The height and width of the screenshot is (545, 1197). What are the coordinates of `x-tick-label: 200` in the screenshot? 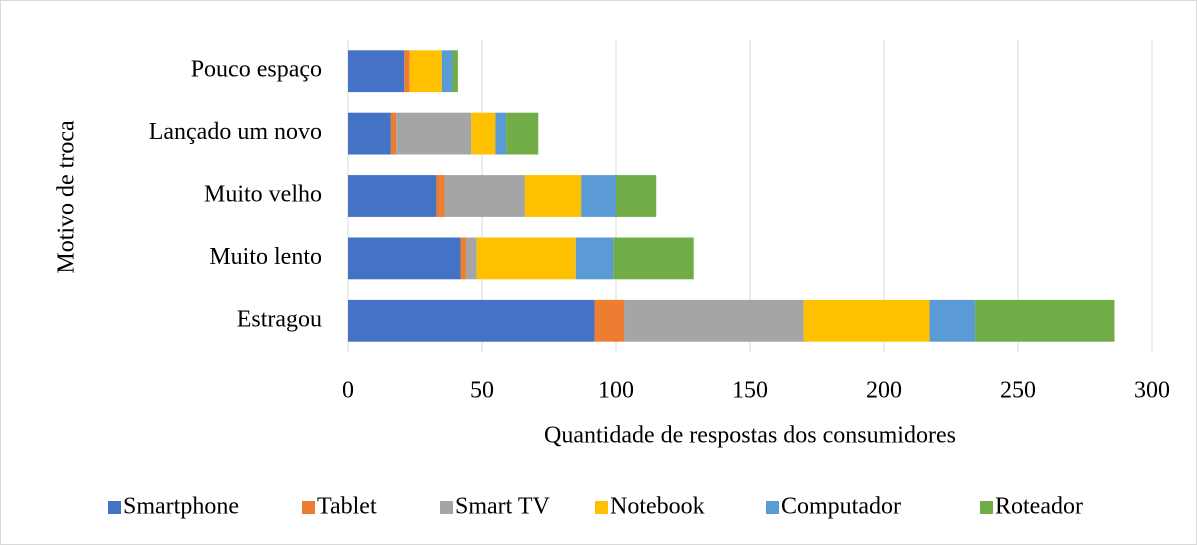 It's located at (884, 391).